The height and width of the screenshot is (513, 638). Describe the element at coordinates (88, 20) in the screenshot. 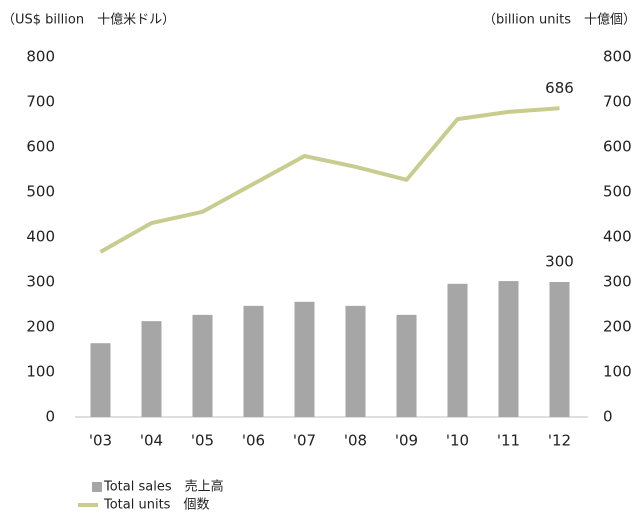

I see `y-axis-label: （US$ billion 十億米ドル）` at that location.